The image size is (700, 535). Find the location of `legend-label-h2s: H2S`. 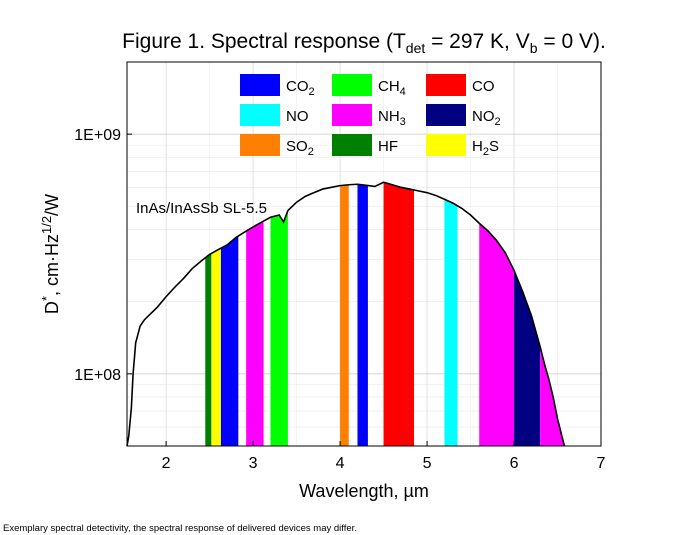

legend-label-h2s: H2S is located at coordinates (485, 148).